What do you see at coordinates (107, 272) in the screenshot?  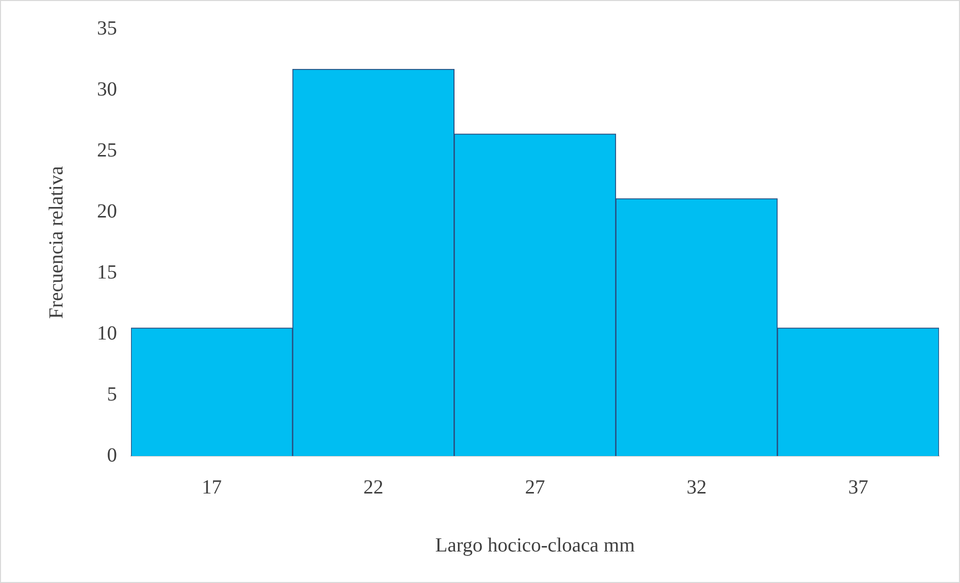 I see `y-tick-label: 15` at bounding box center [107, 272].